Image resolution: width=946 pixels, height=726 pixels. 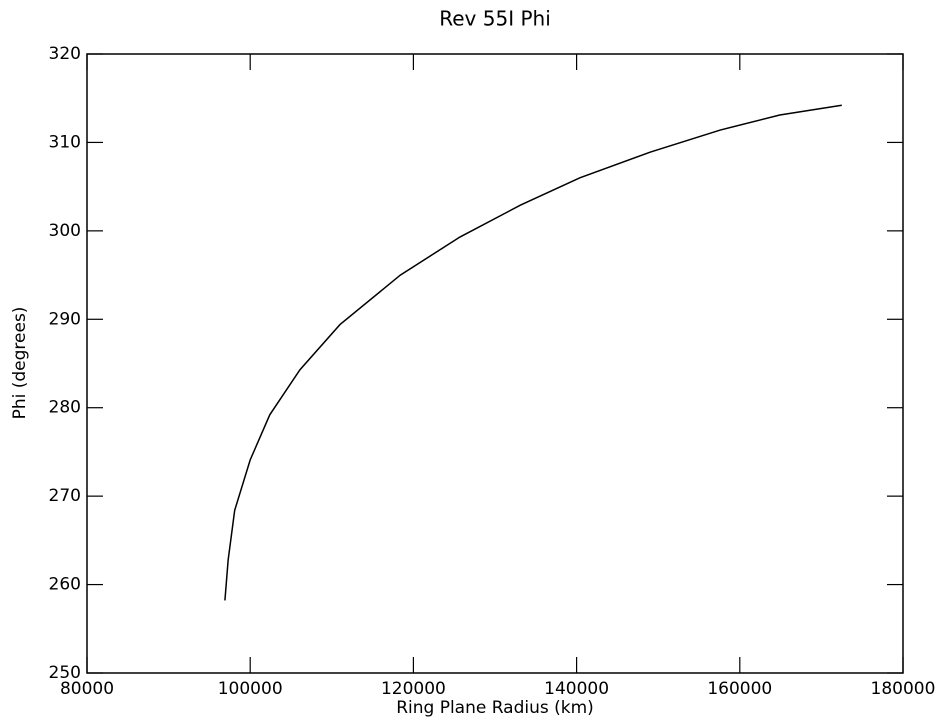 I want to click on chart-title: Rev 55I Phi, so click(x=495, y=19).